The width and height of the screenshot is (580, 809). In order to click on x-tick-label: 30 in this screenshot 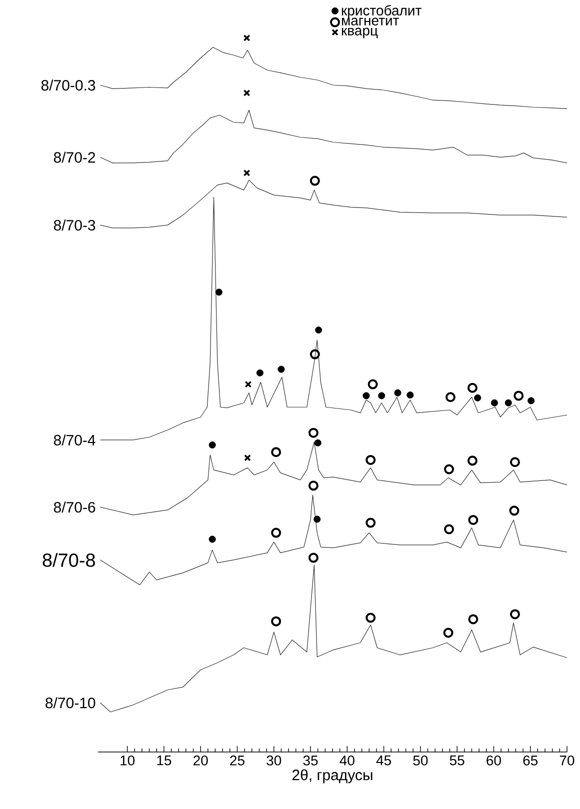, I will do `click(274, 761)`.